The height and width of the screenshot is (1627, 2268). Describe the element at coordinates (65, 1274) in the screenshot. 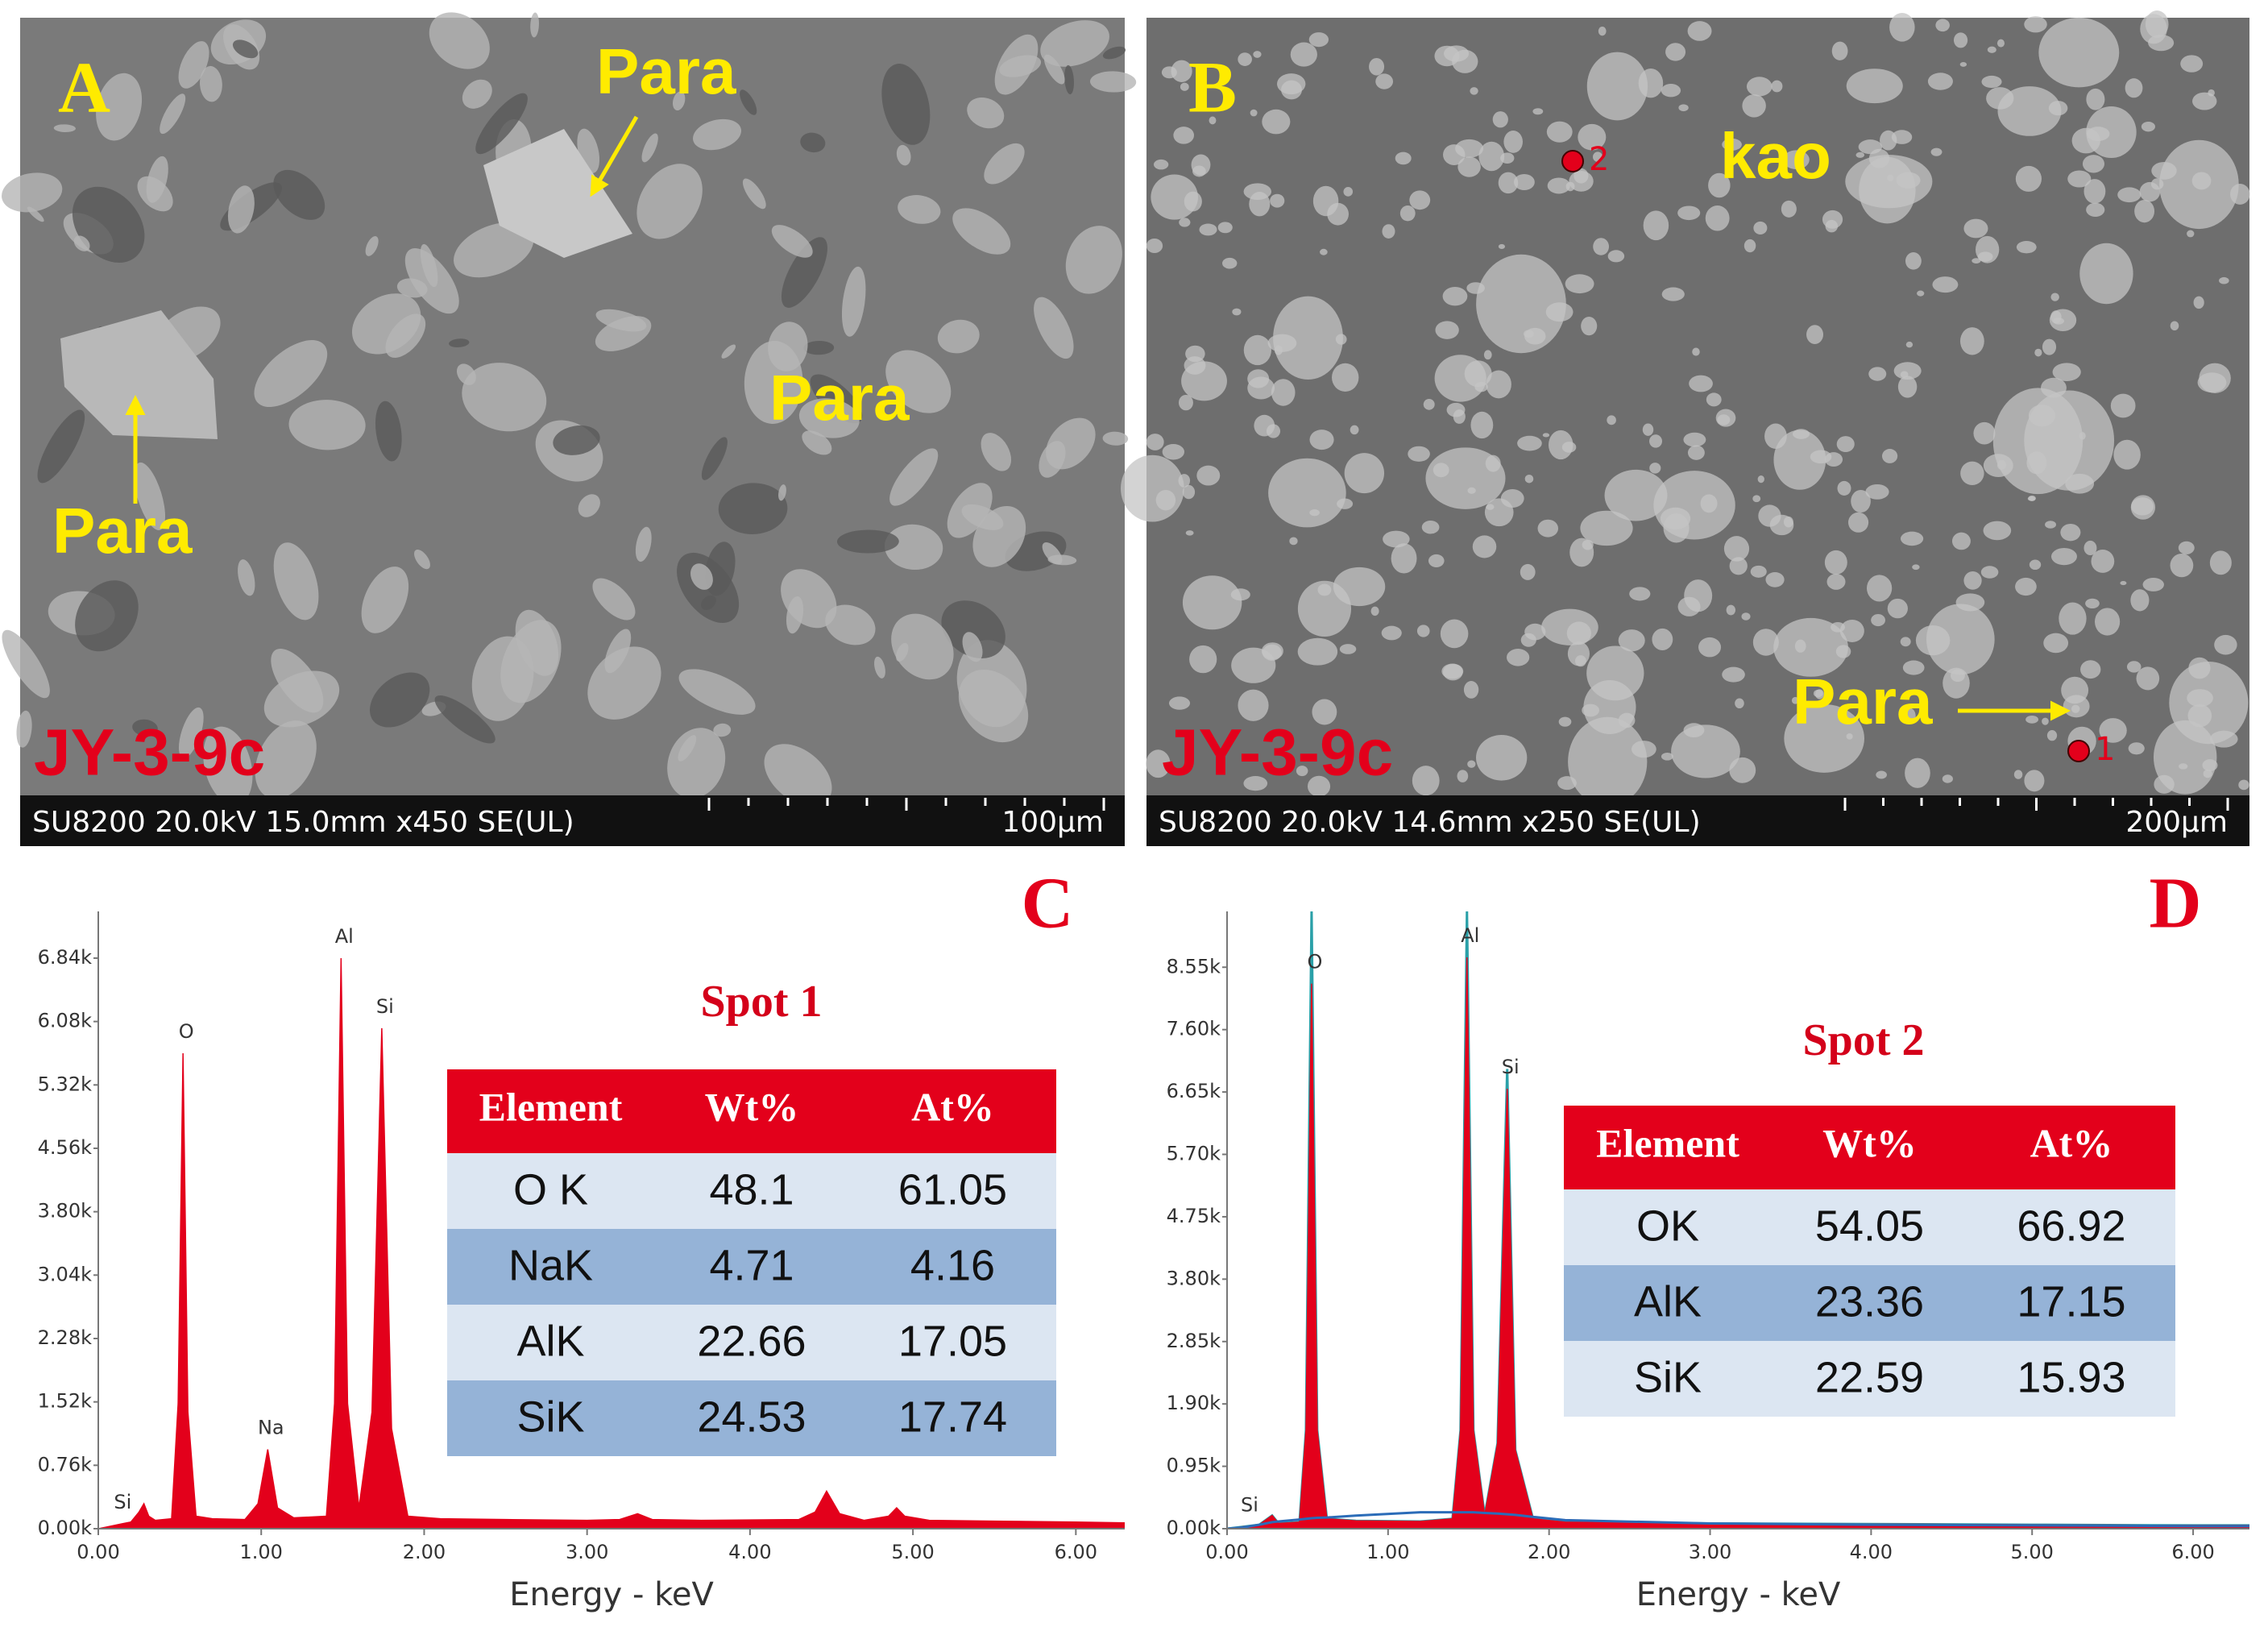

I see `y-tick-label: 3.04k` at that location.